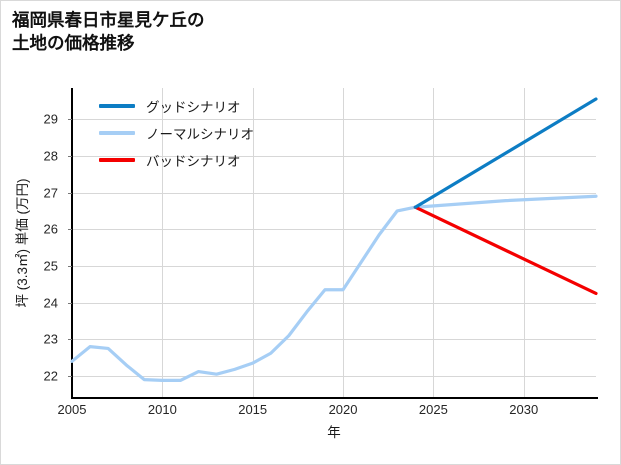 This screenshot has width=621, height=465. What do you see at coordinates (50, 339) in the screenshot?
I see `y-tick-label: 23` at bounding box center [50, 339].